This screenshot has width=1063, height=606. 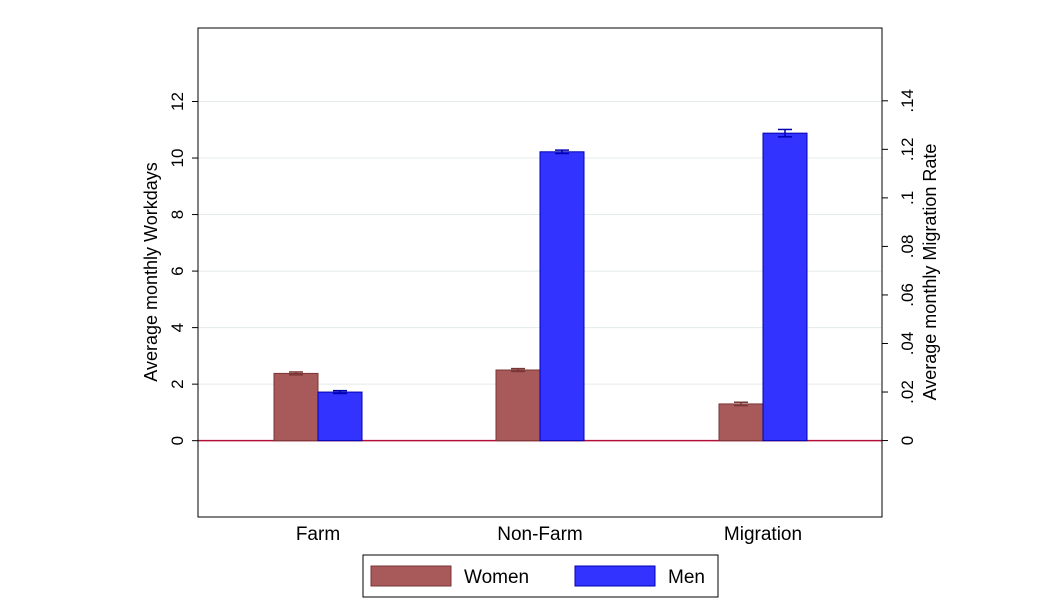 I want to click on legend-label-men: Men, so click(x=686, y=577).